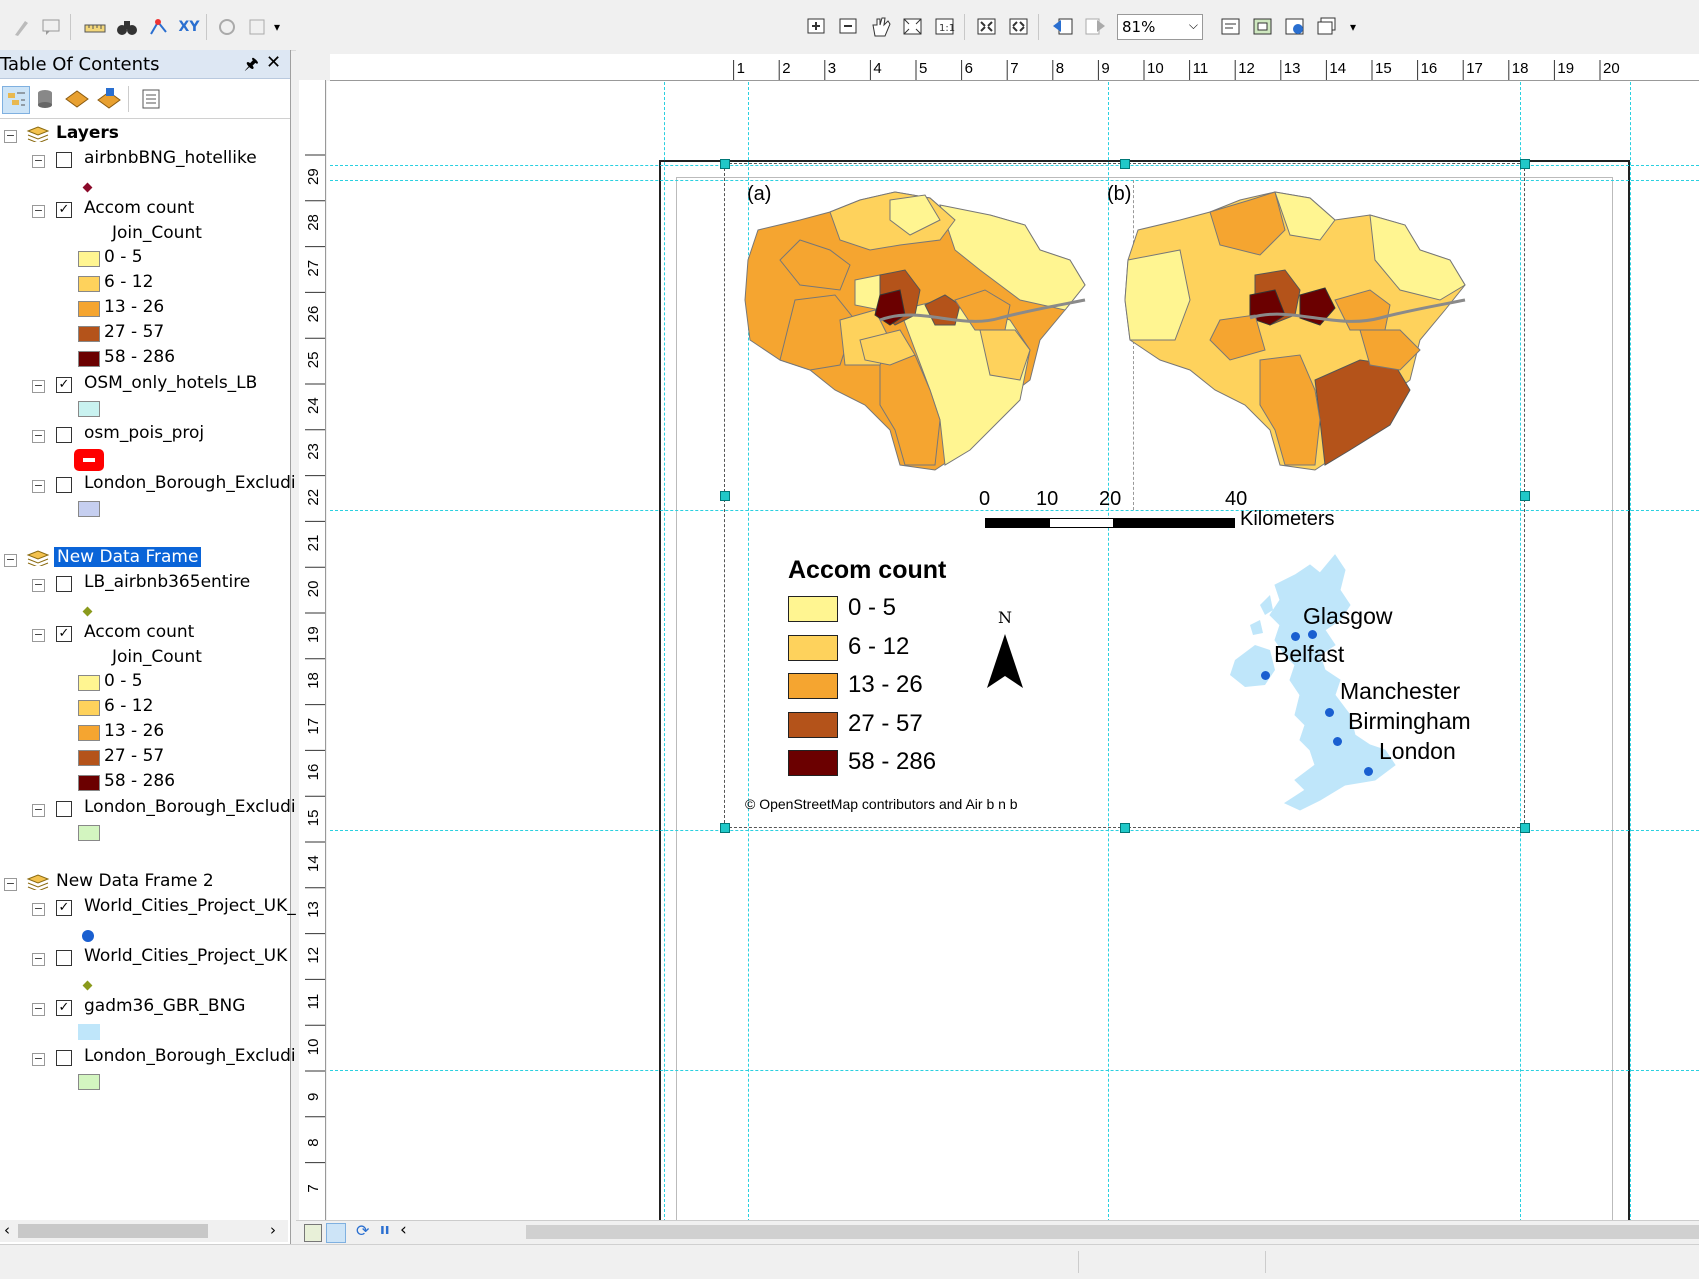 The image size is (1699, 1279). What do you see at coordinates (273, 1230) in the screenshot?
I see `scroll-right-icon: ›` at bounding box center [273, 1230].